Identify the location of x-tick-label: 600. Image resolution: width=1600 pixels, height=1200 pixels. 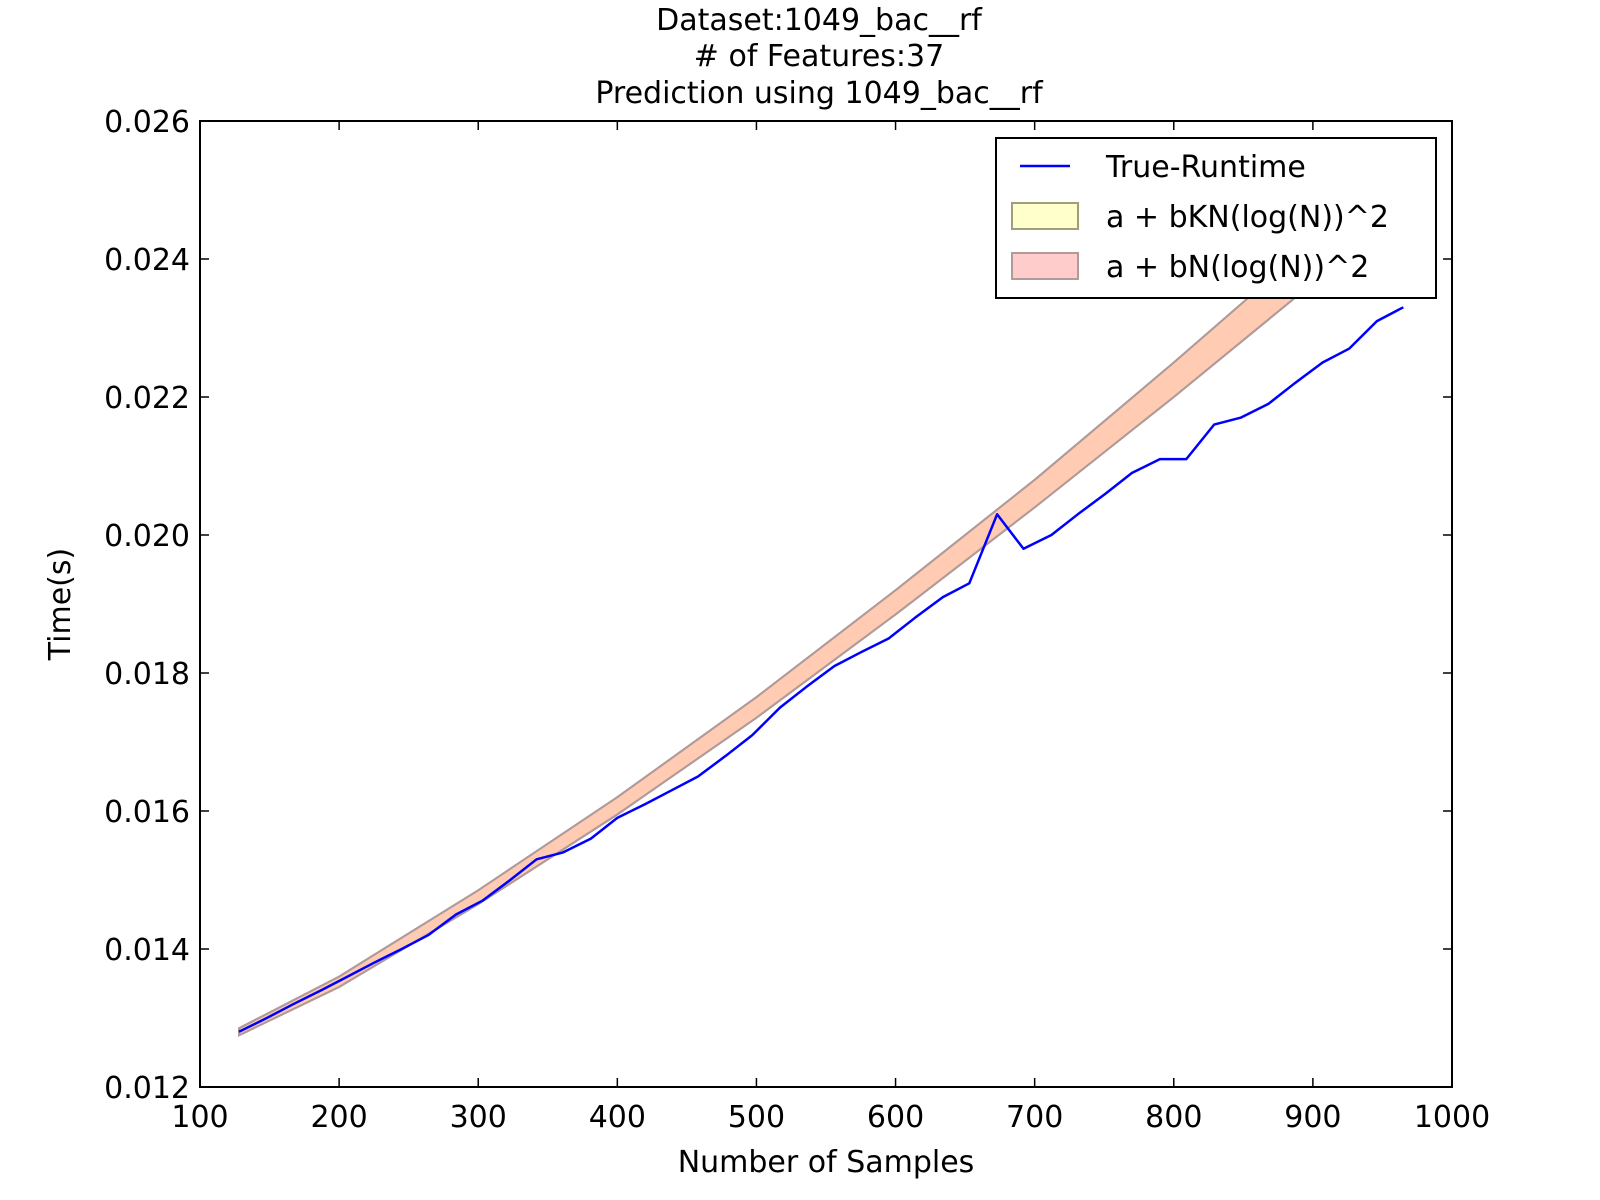
(895, 1117).